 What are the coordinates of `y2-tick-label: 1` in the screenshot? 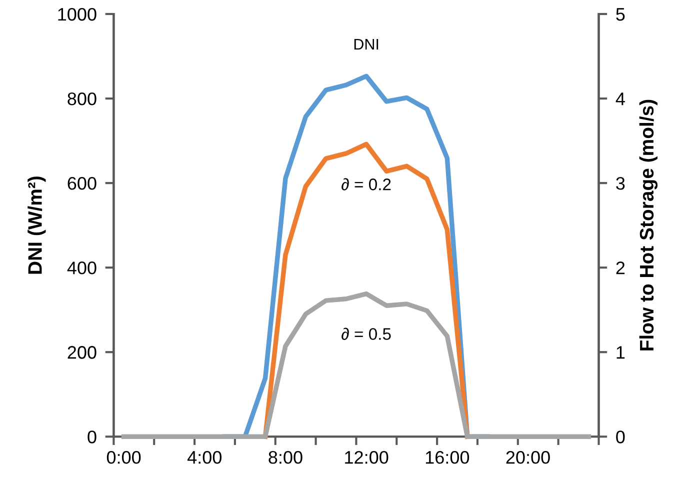 It's located at (620, 352).